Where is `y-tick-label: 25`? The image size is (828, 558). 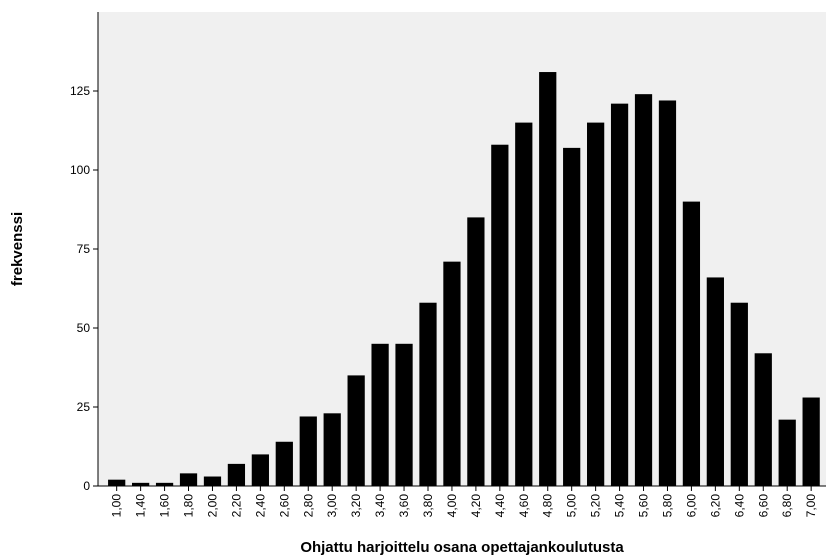
y-tick-label: 25 is located at coordinates (84, 407).